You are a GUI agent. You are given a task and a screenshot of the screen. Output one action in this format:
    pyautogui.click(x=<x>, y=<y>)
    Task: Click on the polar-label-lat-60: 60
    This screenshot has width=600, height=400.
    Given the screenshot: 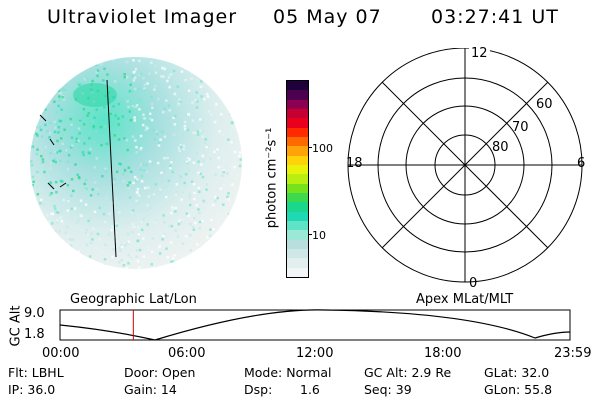 What is the action you would take?
    pyautogui.click(x=544, y=104)
    